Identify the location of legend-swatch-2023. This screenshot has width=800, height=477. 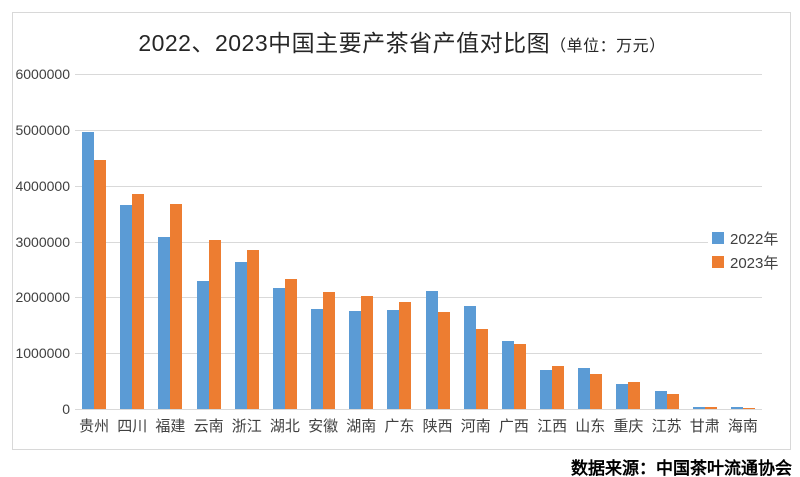
(718, 262).